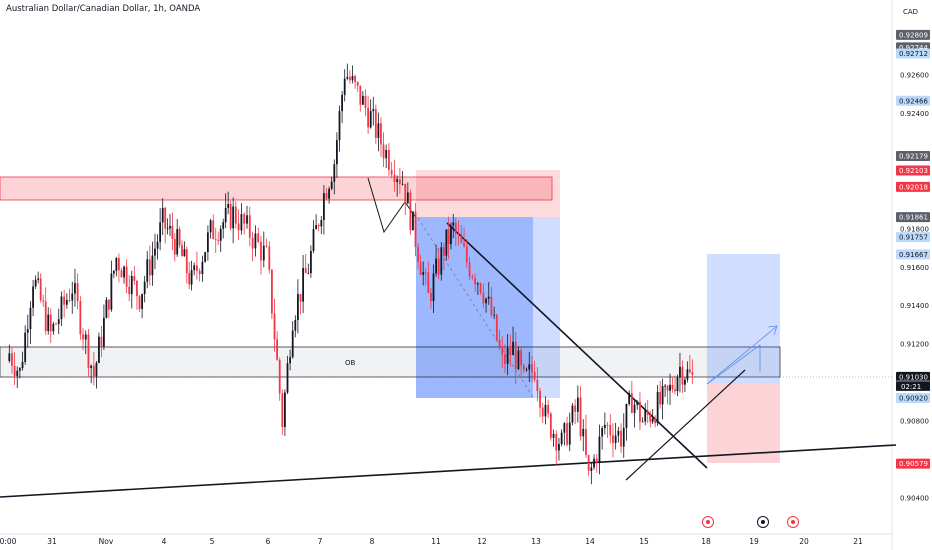  I want to click on price-label-text: 0.91030, so click(913, 377).